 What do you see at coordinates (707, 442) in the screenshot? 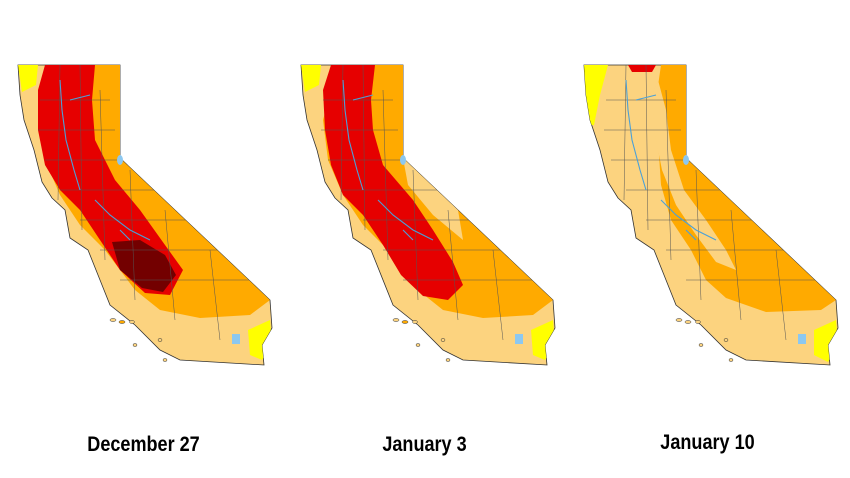
I see `date-caption: January 10` at bounding box center [707, 442].